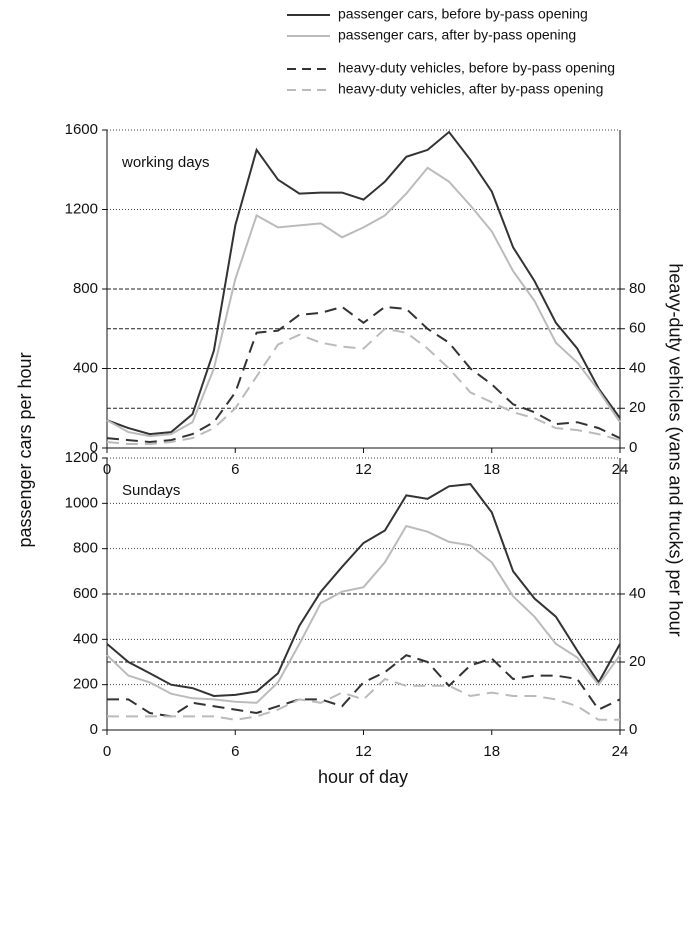 The width and height of the screenshot is (690, 930). Describe the element at coordinates (165, 162) in the screenshot. I see `panel-annotation: working days` at that location.